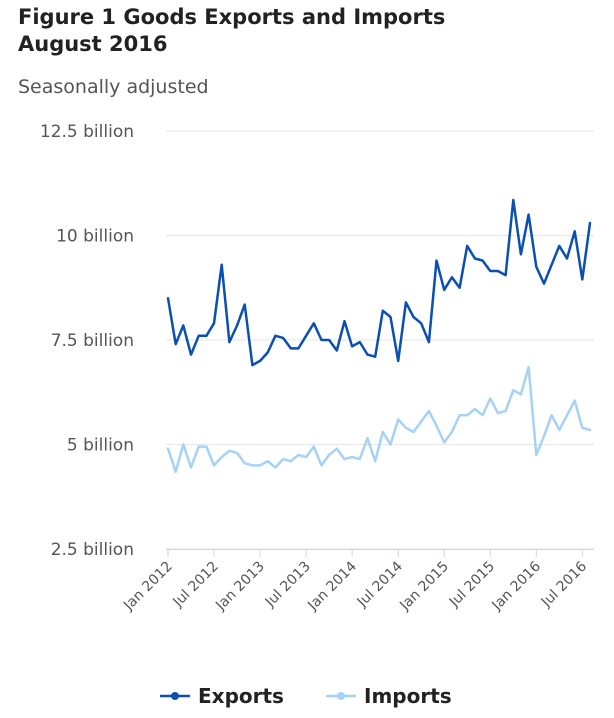  I want to click on x-axis, so click(380, 553).